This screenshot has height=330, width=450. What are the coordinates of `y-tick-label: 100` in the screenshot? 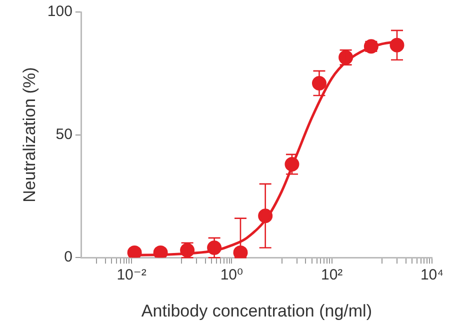 It's located at (59, 11).